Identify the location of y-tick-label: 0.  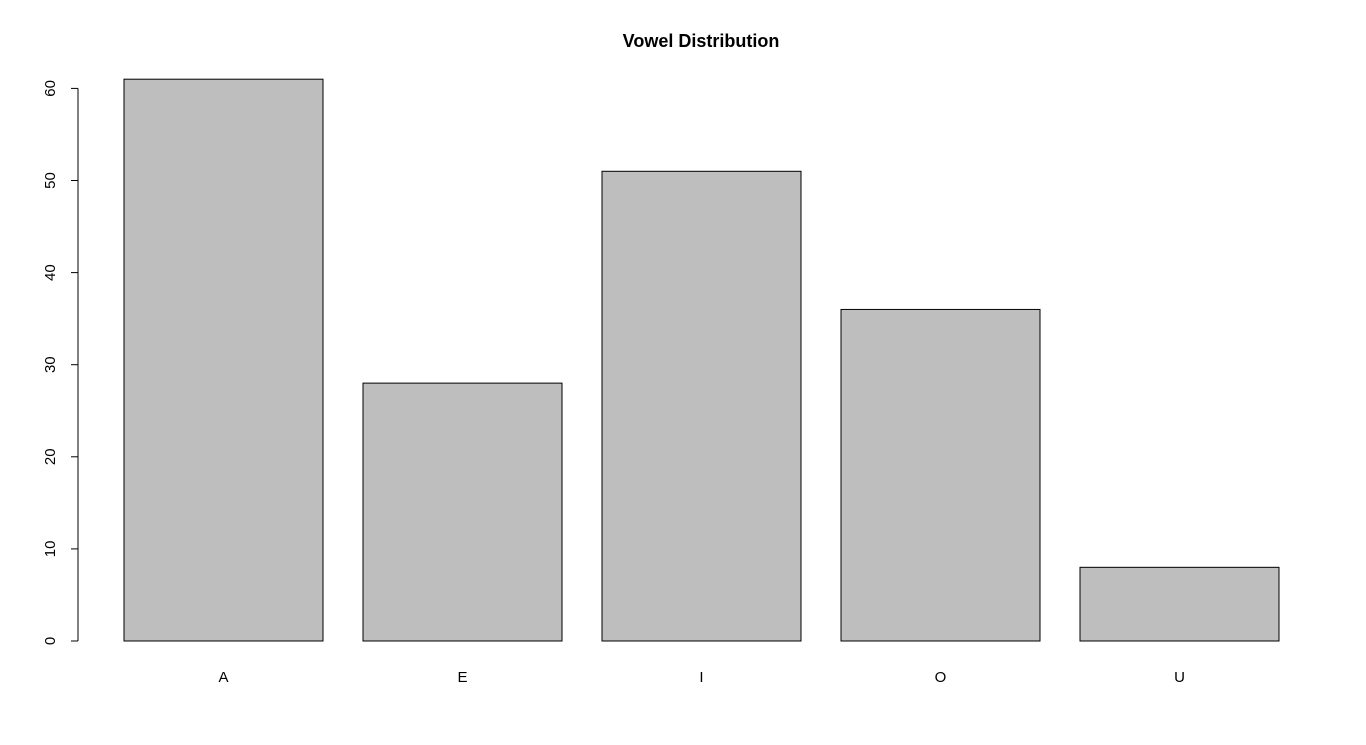
(50, 641).